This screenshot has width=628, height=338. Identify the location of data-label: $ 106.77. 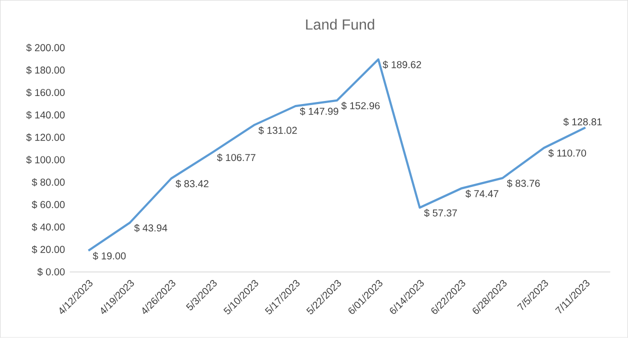
(236, 158).